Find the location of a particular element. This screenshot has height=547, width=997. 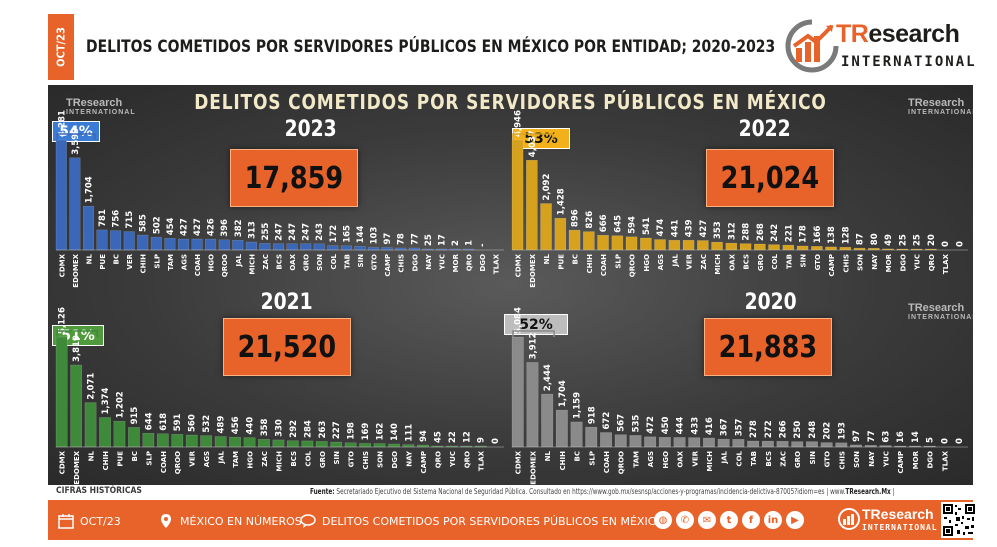

tresearch-logo: TResearch INTERNATIONAL is located at coordinates (879, 48).